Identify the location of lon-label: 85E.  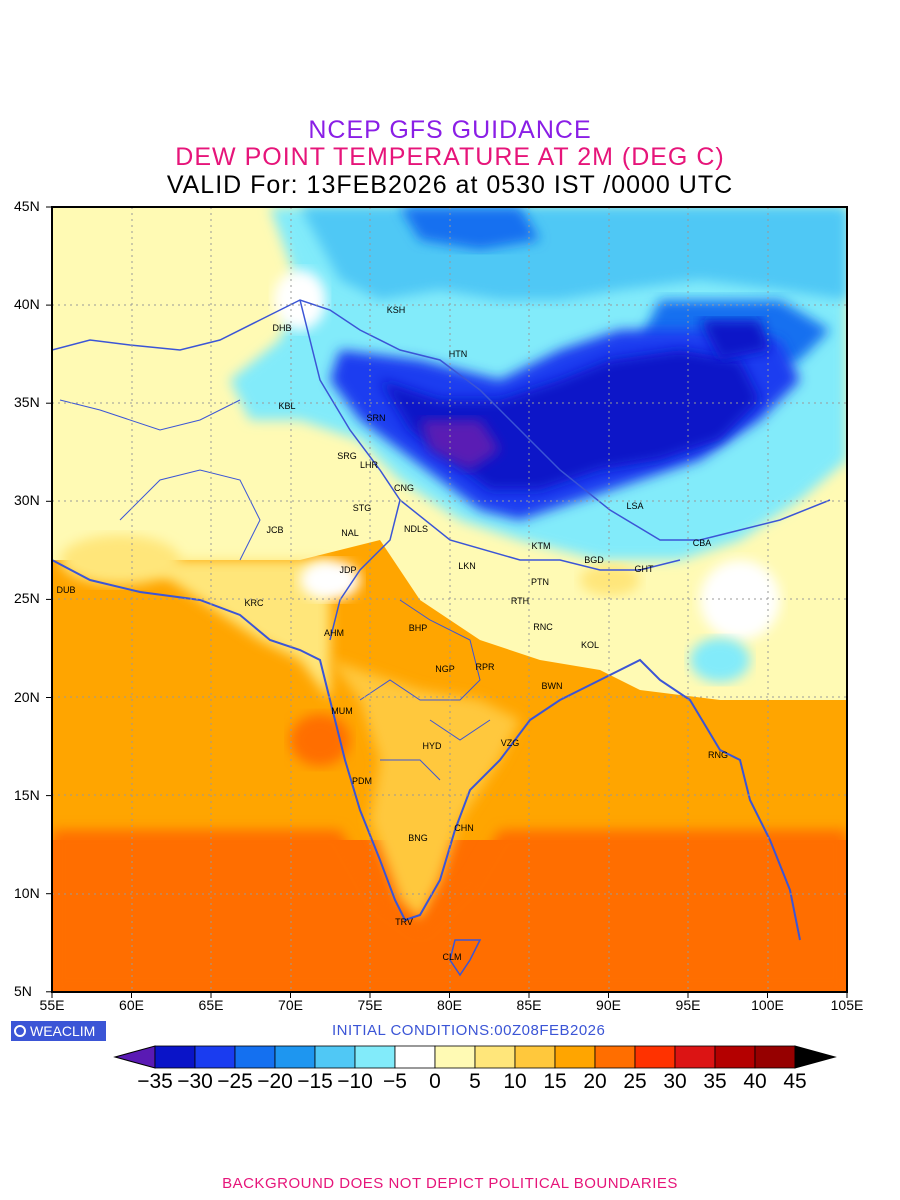
(529, 1005).